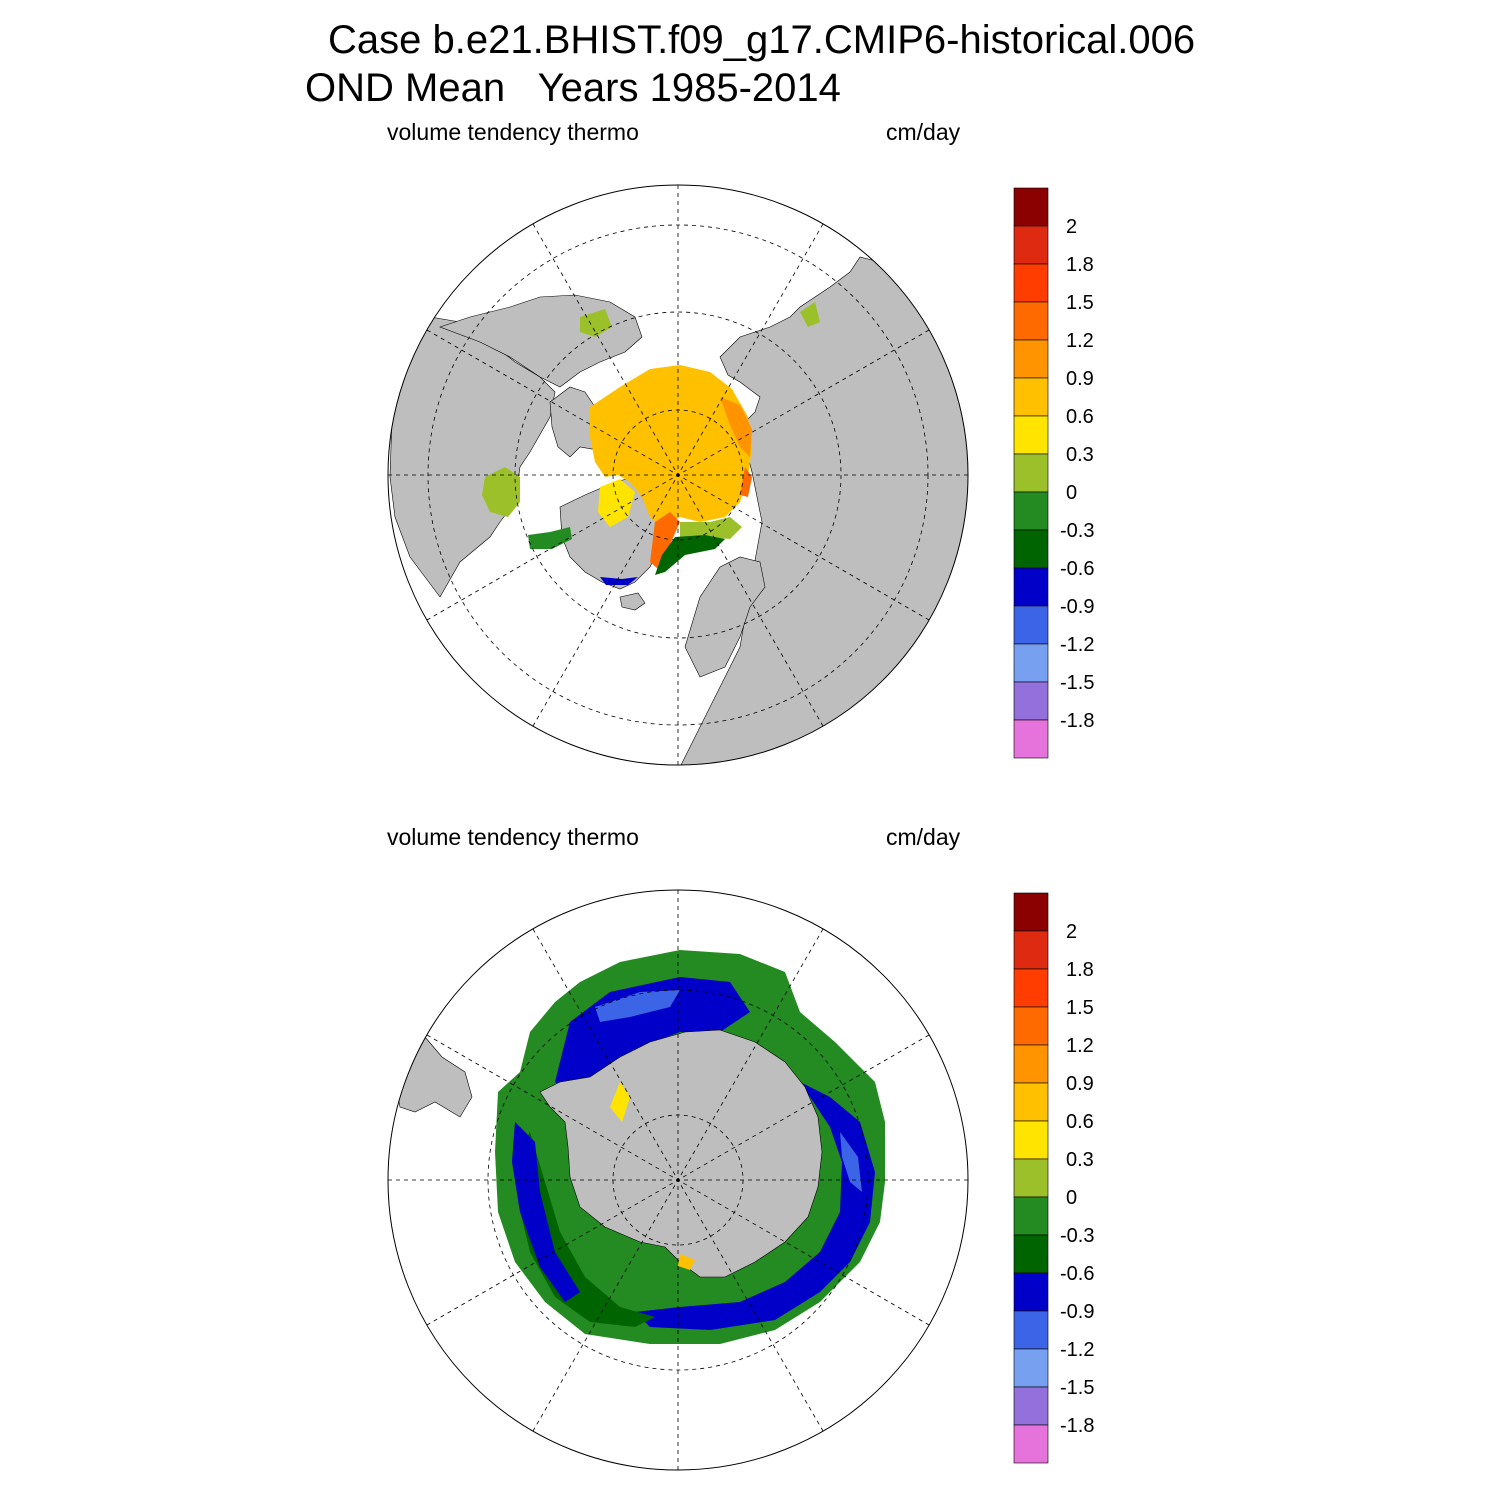  Describe the element at coordinates (725, 617) in the screenshot. I see `land-scandinavia` at that location.